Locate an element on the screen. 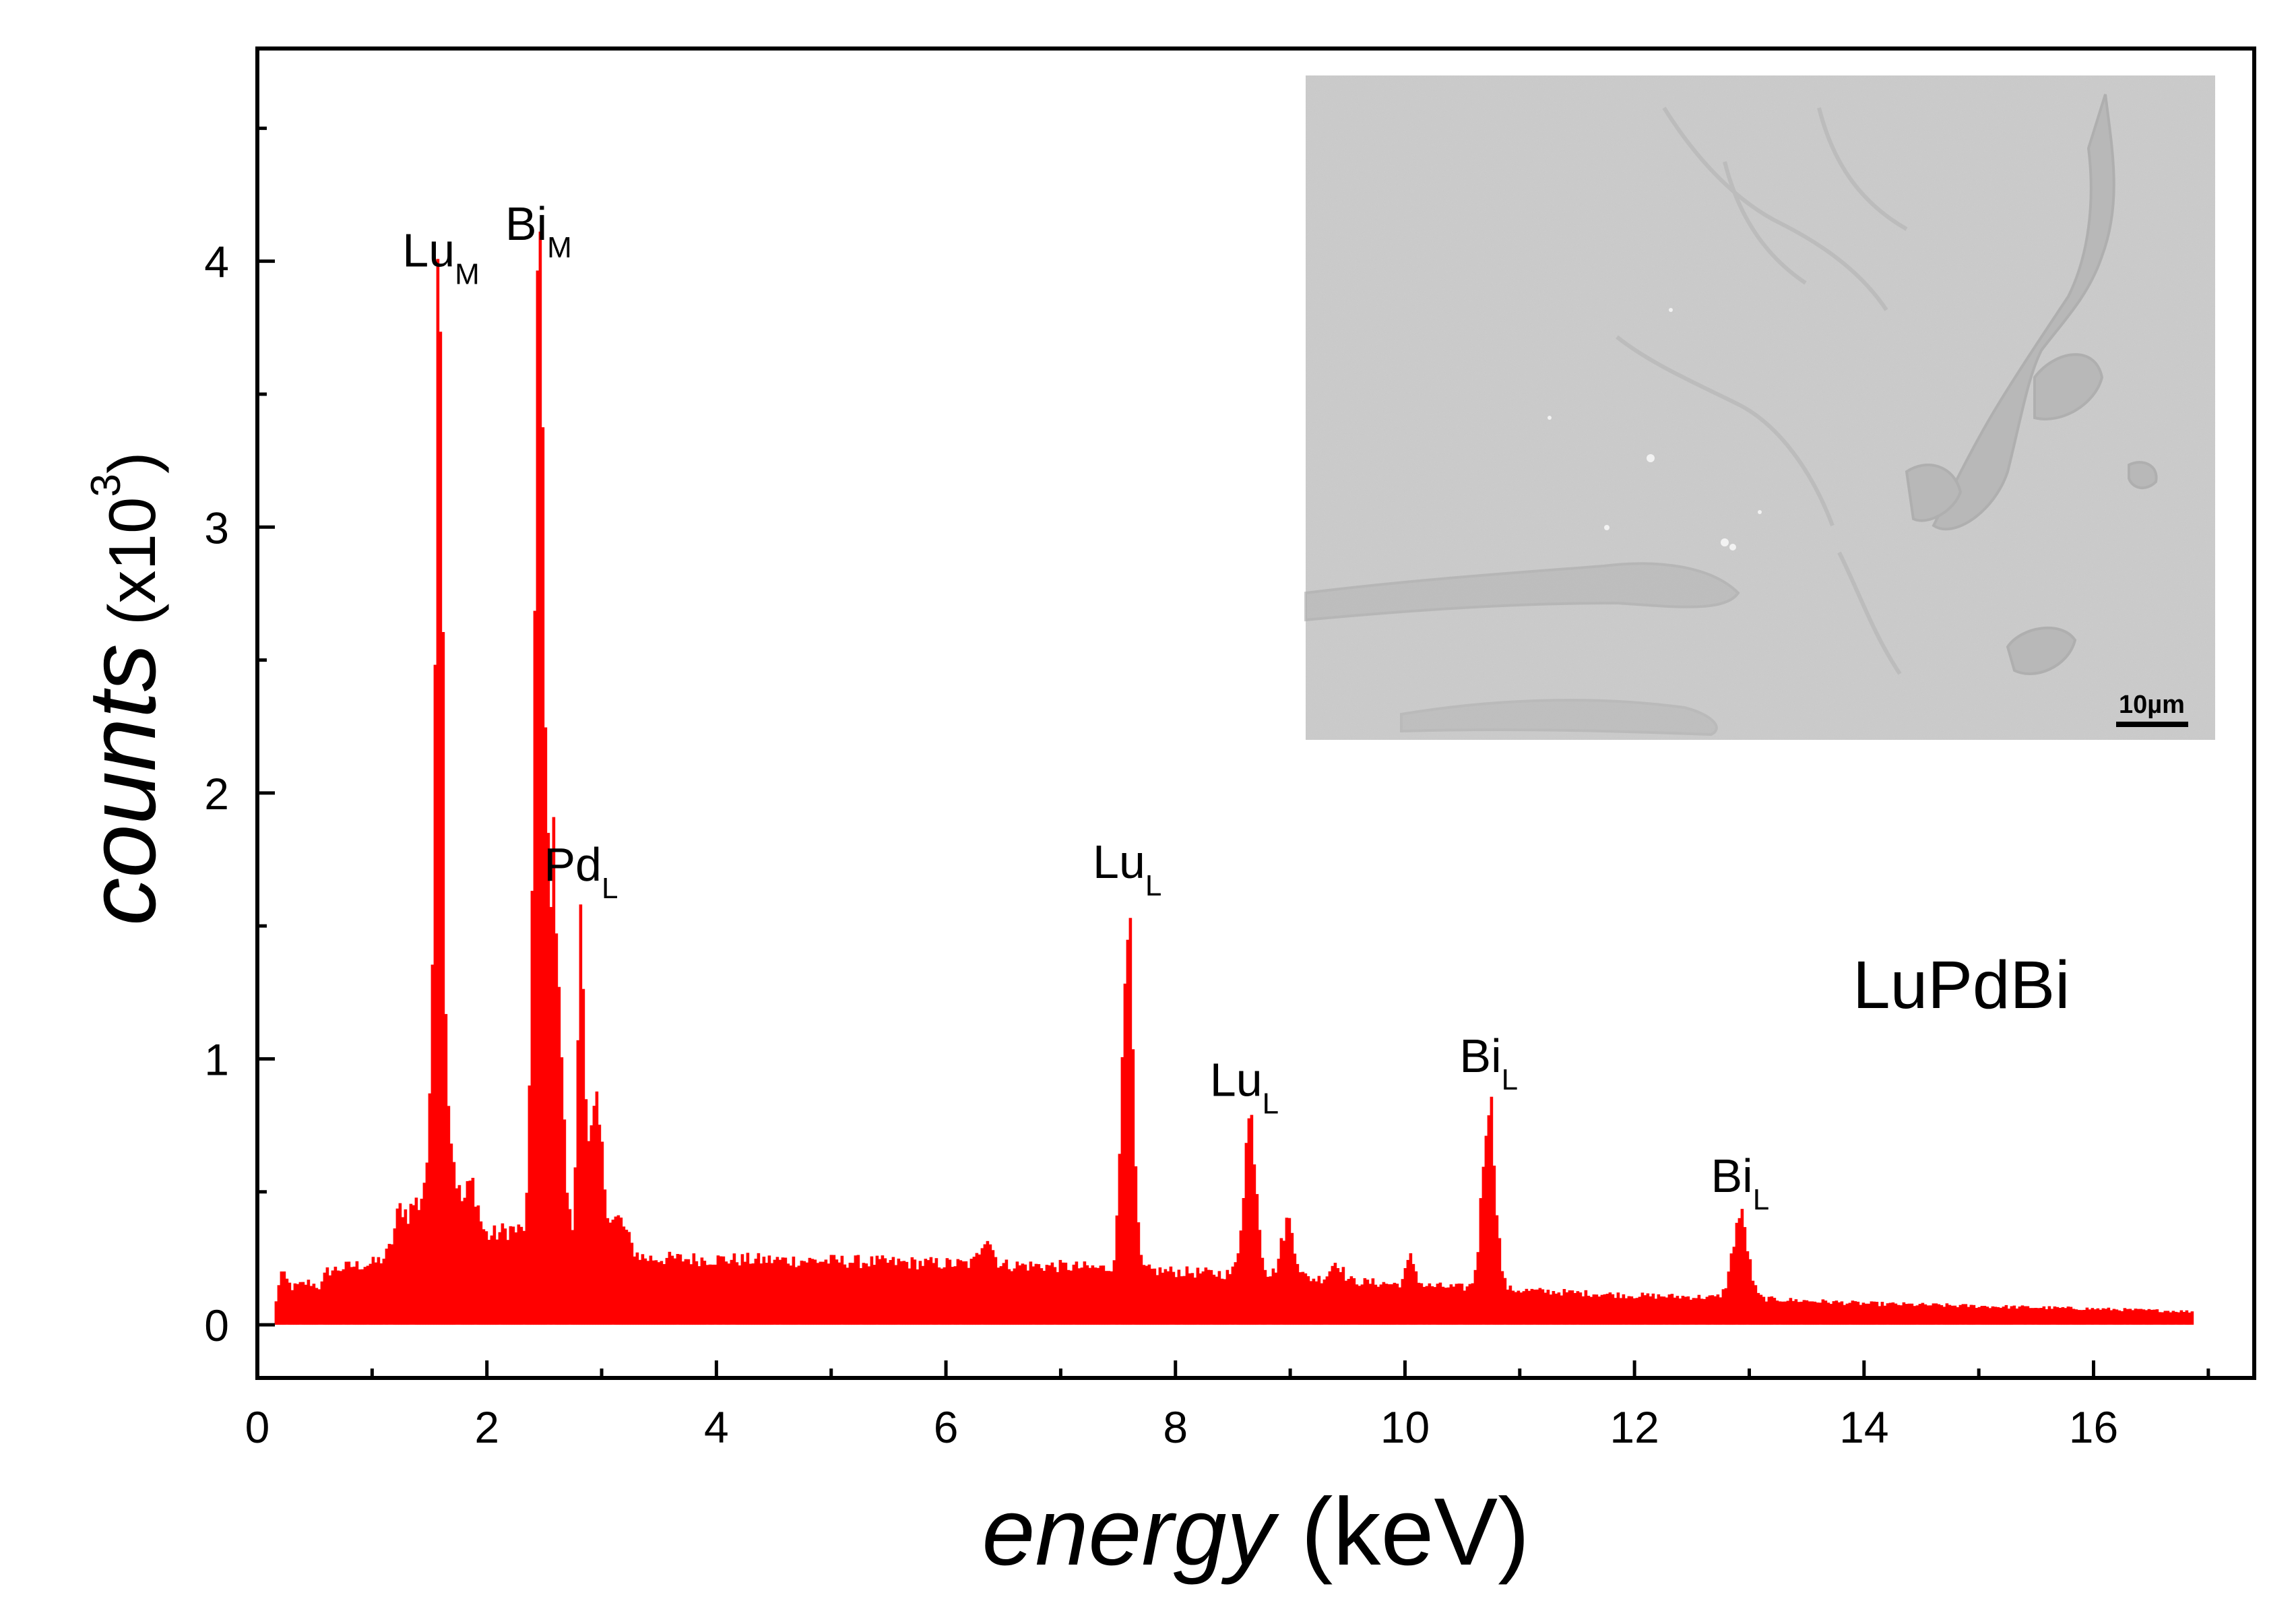 This screenshot has height=1603, width=2296. peak-label-element: Pd is located at coordinates (573, 864).